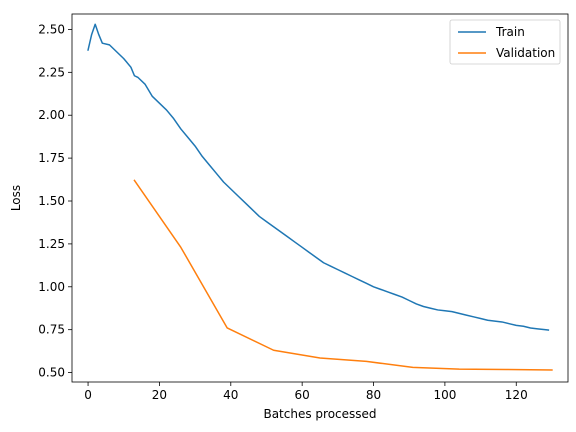 This screenshot has height=432, width=576. Describe the element at coordinates (444, 395) in the screenshot. I see `x-tick-label: 100` at that location.